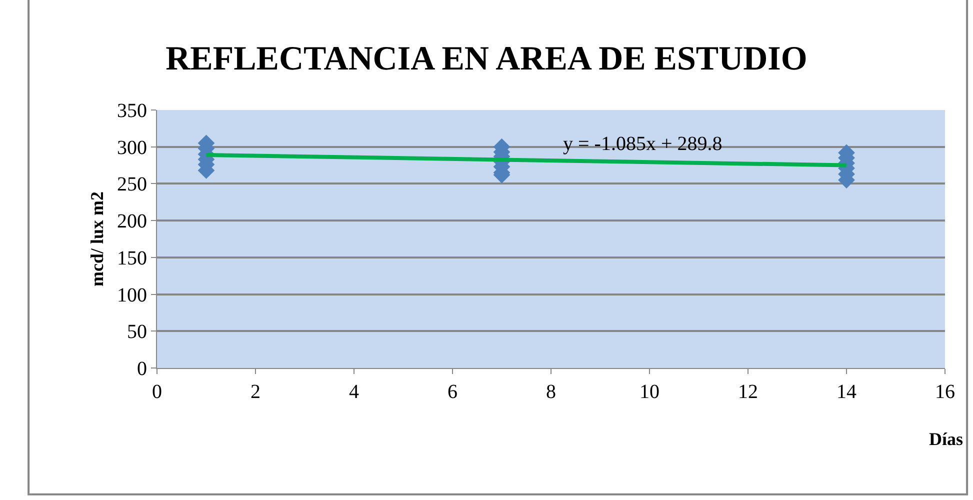 This screenshot has height=500, width=973. What do you see at coordinates (642, 144) in the screenshot?
I see `annotation: y = -1.085x + 289.8` at bounding box center [642, 144].